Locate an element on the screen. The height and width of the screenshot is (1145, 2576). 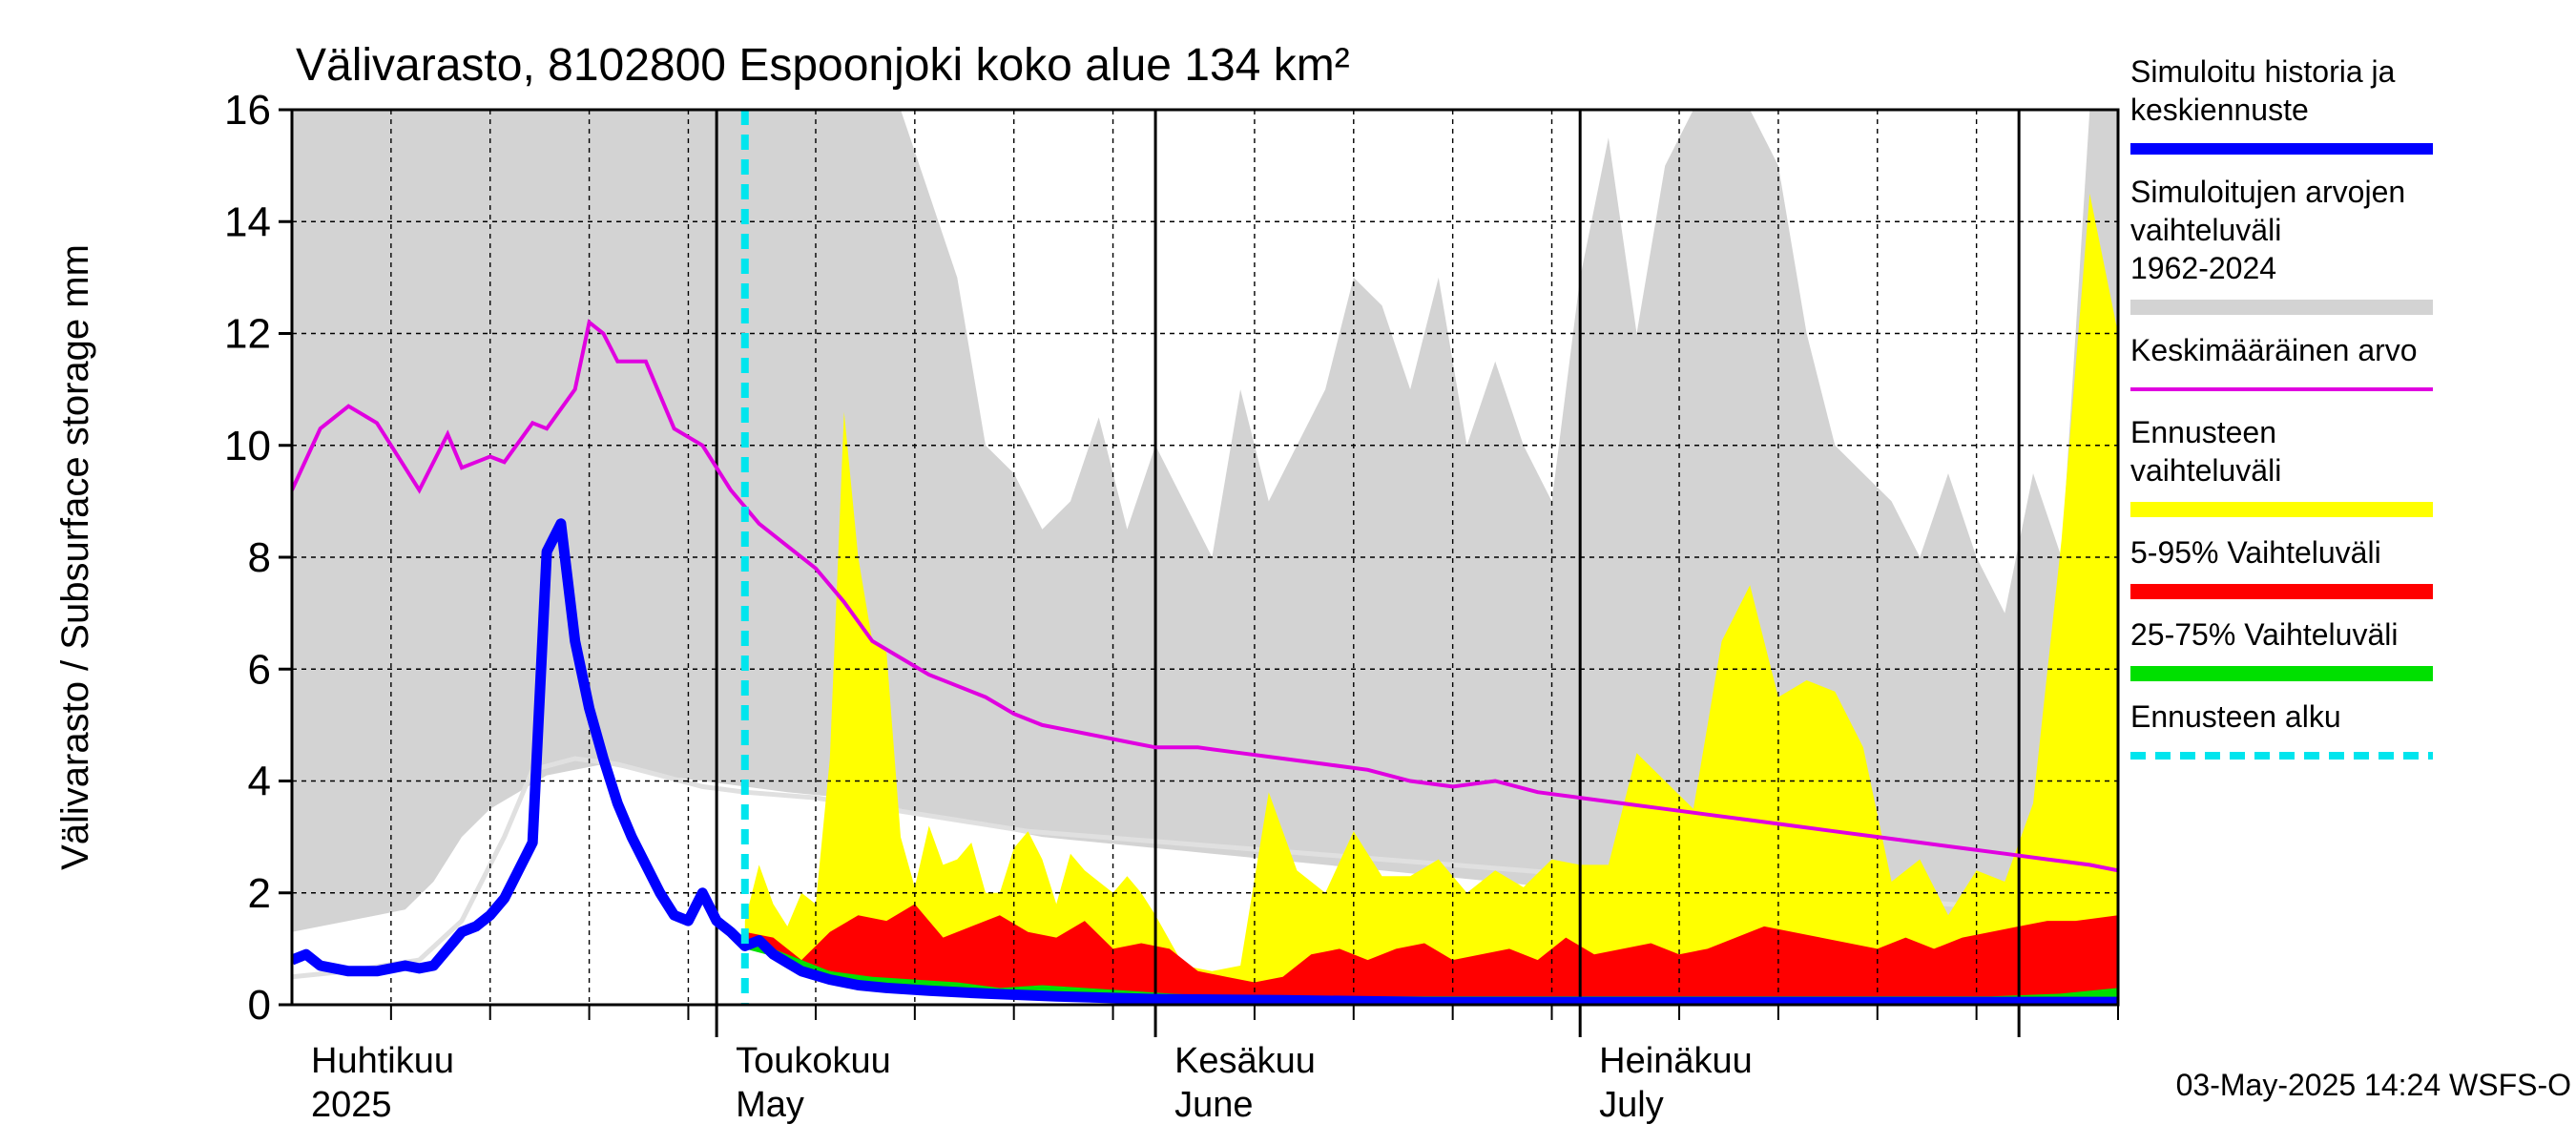
legend-label: Keskimääräinen arvo is located at coordinates (2274, 350).